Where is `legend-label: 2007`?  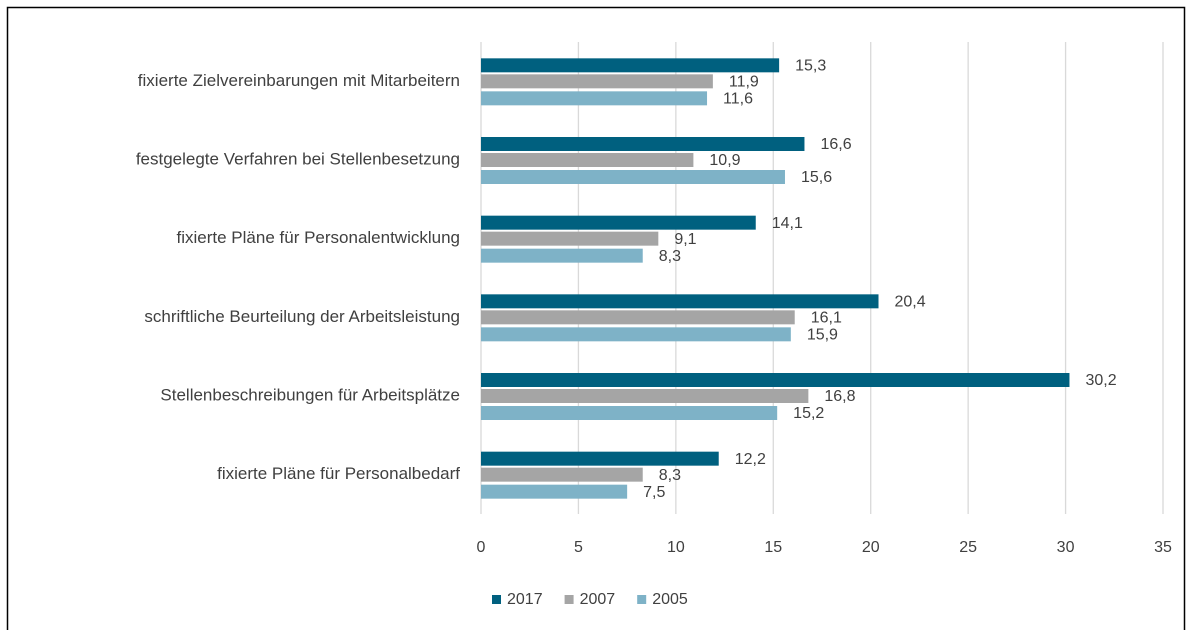 legend-label: 2007 is located at coordinates (598, 599).